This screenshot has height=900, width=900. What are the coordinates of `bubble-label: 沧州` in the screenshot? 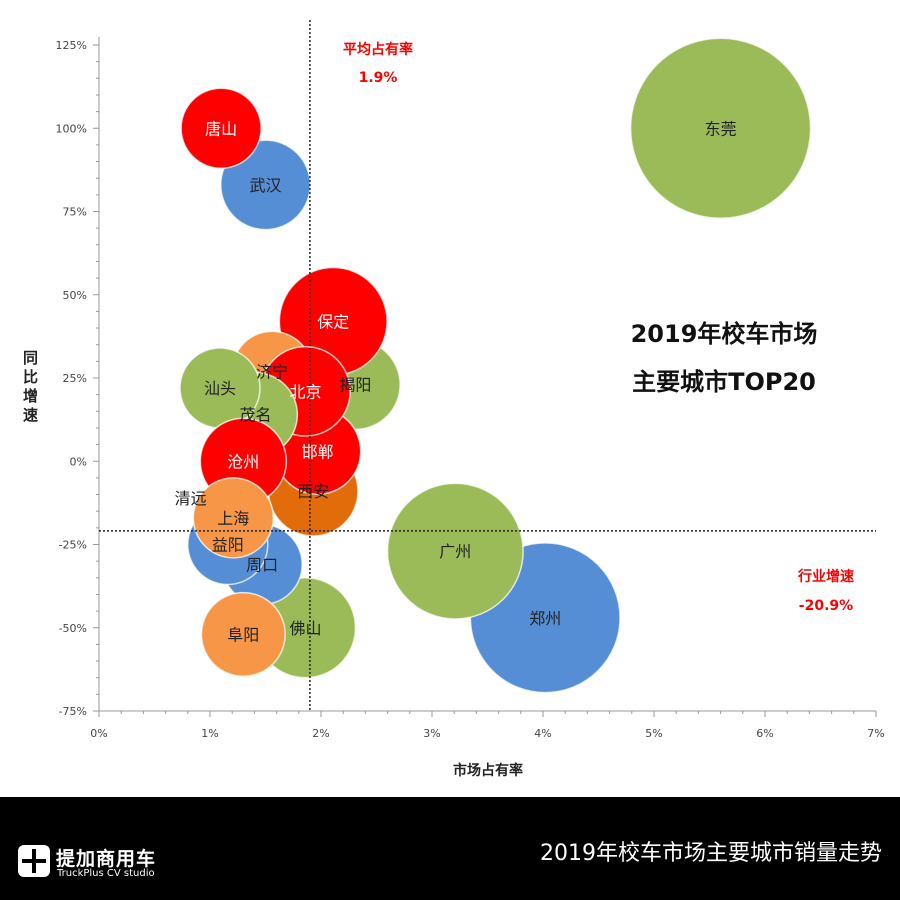 It's located at (243, 461).